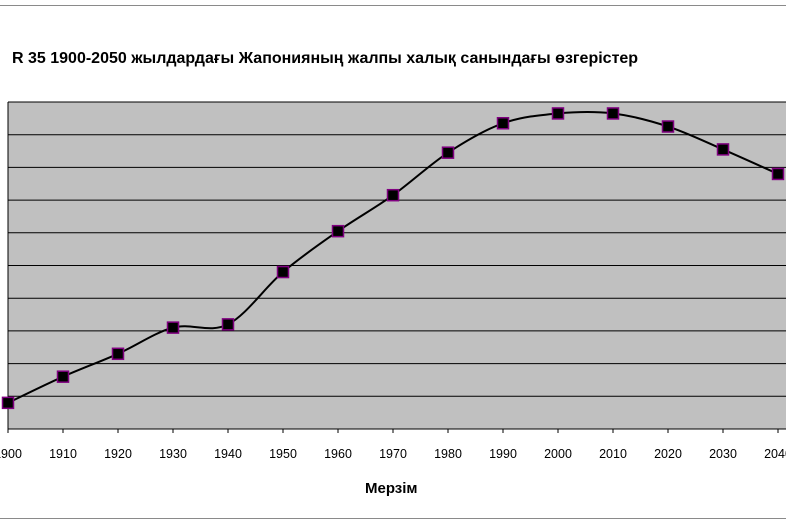 This screenshot has height=530, width=786. I want to click on x-tick-label: 1910, so click(63, 454).